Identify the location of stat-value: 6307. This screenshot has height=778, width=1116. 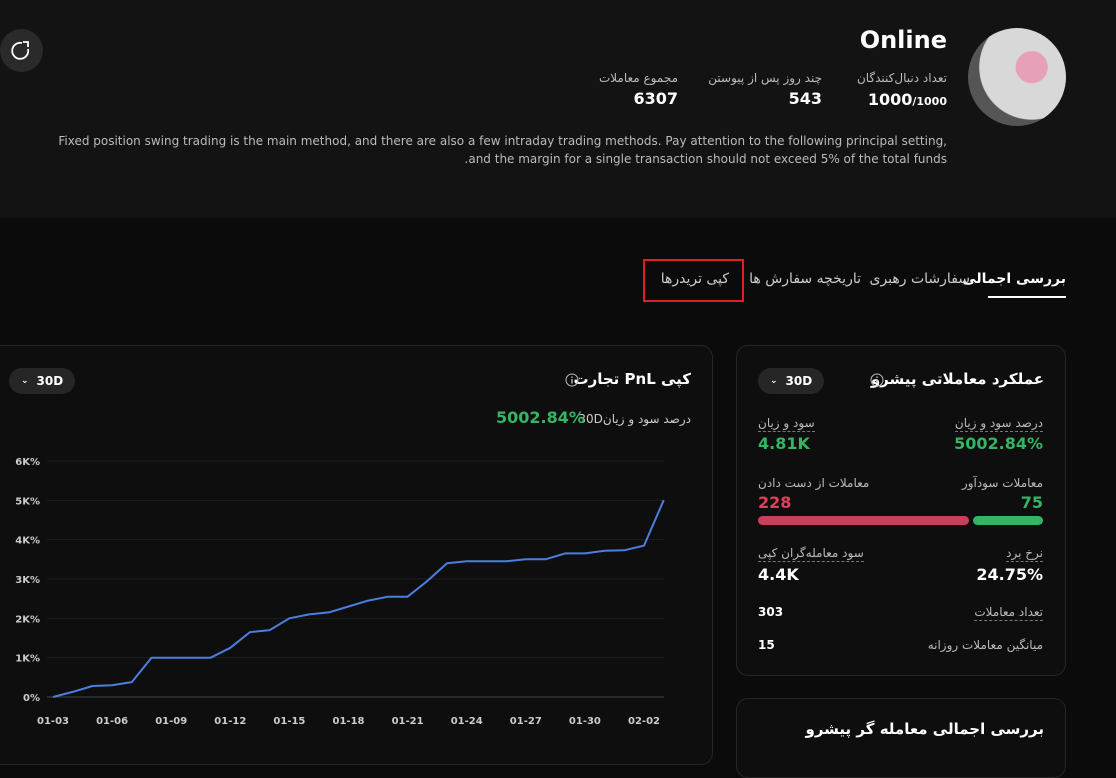
(655, 98).